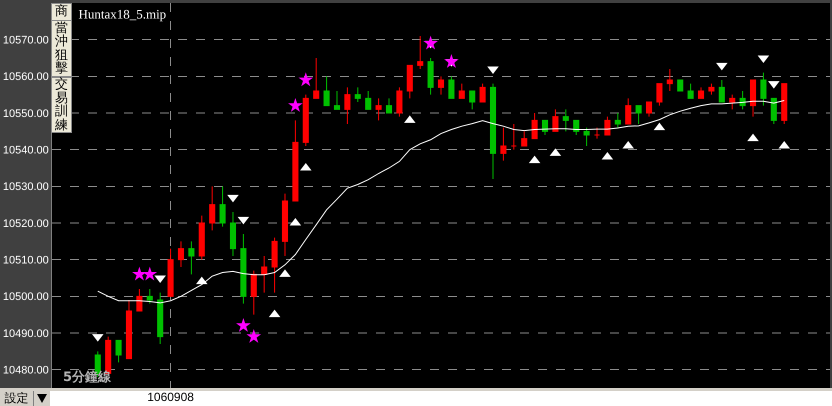 The width and height of the screenshot is (832, 406). What do you see at coordinates (25, 297) in the screenshot?
I see `y-tick-label: 10500.00` at bounding box center [25, 297].